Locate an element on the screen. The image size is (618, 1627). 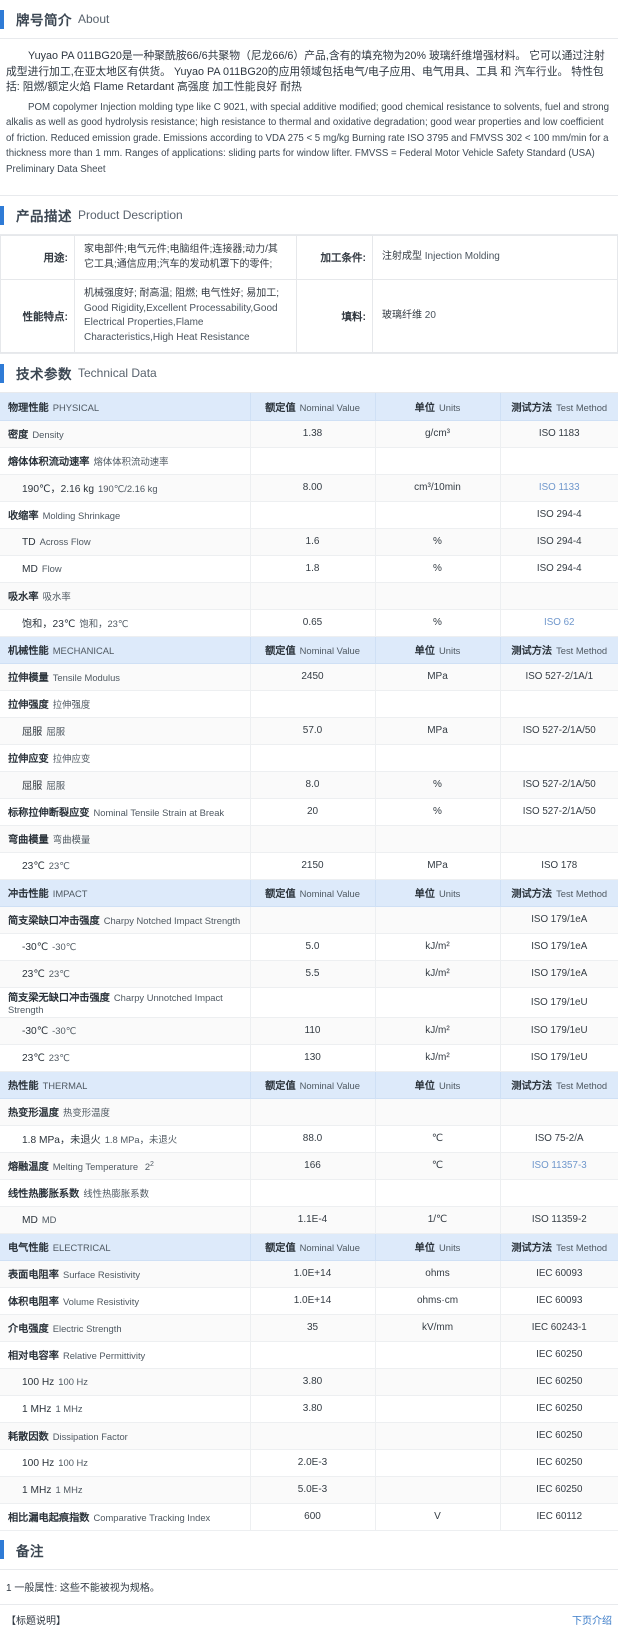
property-name: 简支梁缺口冲击强度 Charpy Notched Impact Strength is located at coordinates (125, 920).